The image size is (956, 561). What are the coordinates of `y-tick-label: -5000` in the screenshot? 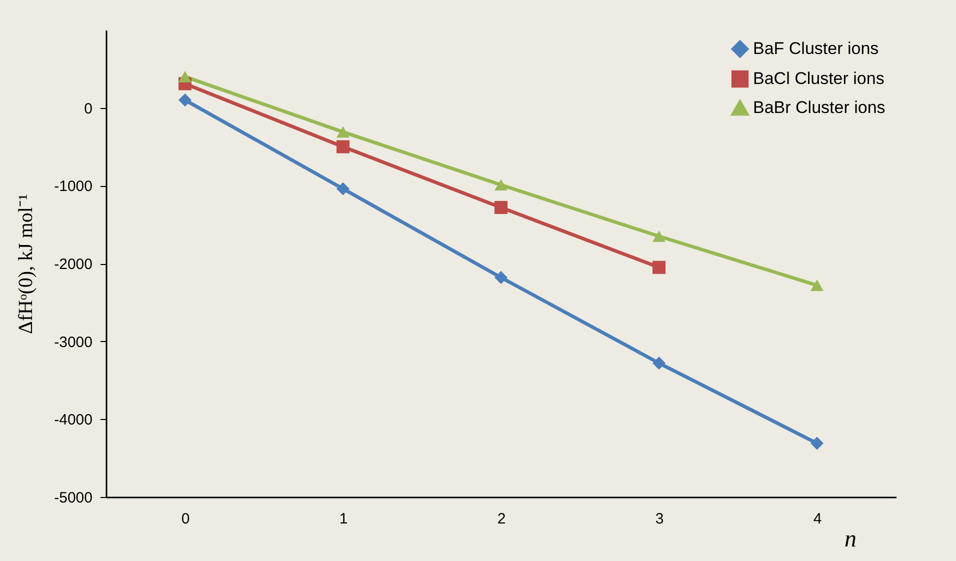 It's located at (73, 498).